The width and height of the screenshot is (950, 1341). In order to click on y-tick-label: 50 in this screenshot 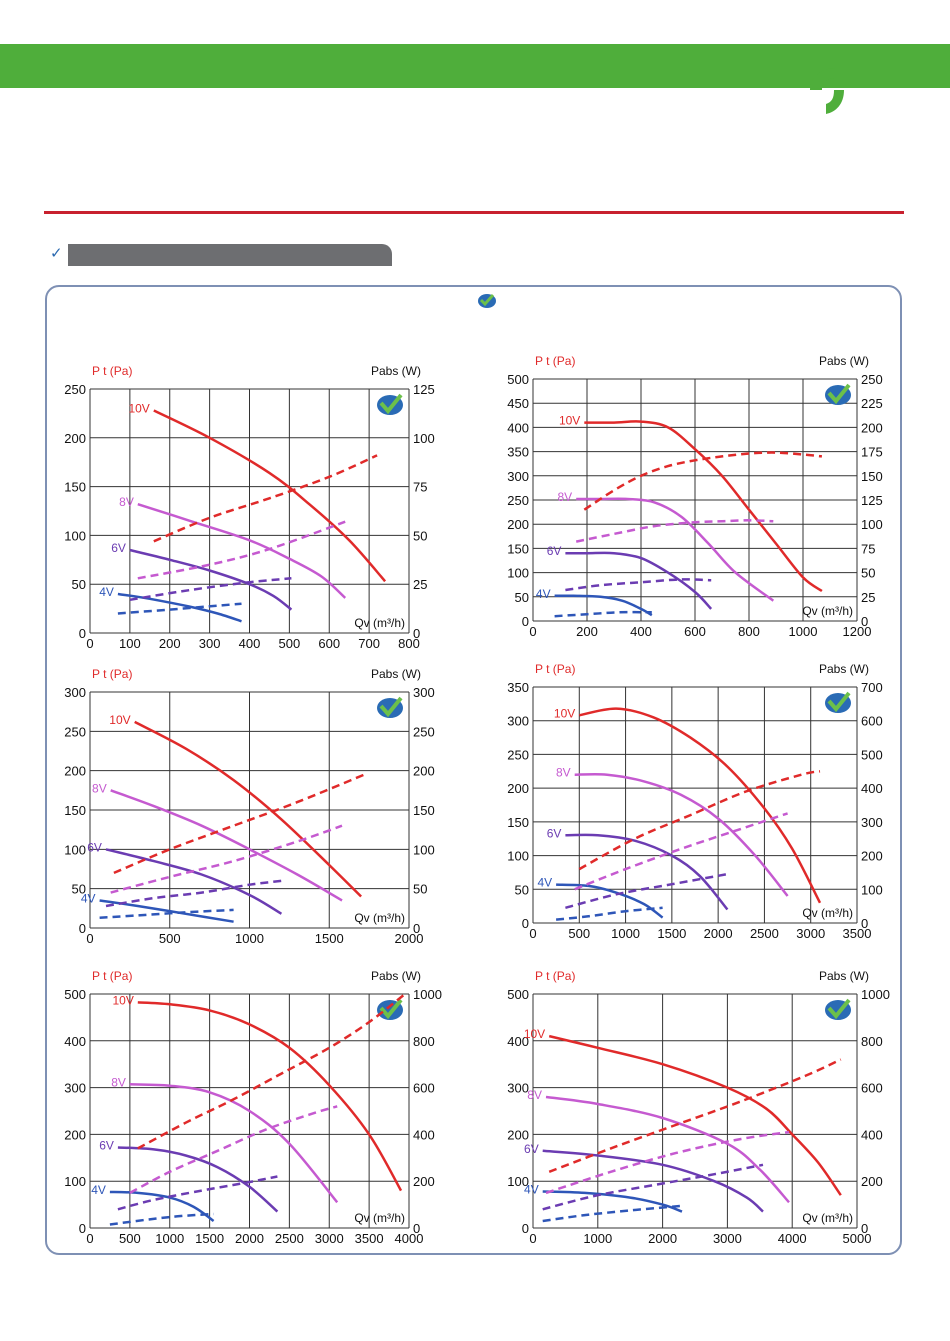, I will do `click(79, 889)`.